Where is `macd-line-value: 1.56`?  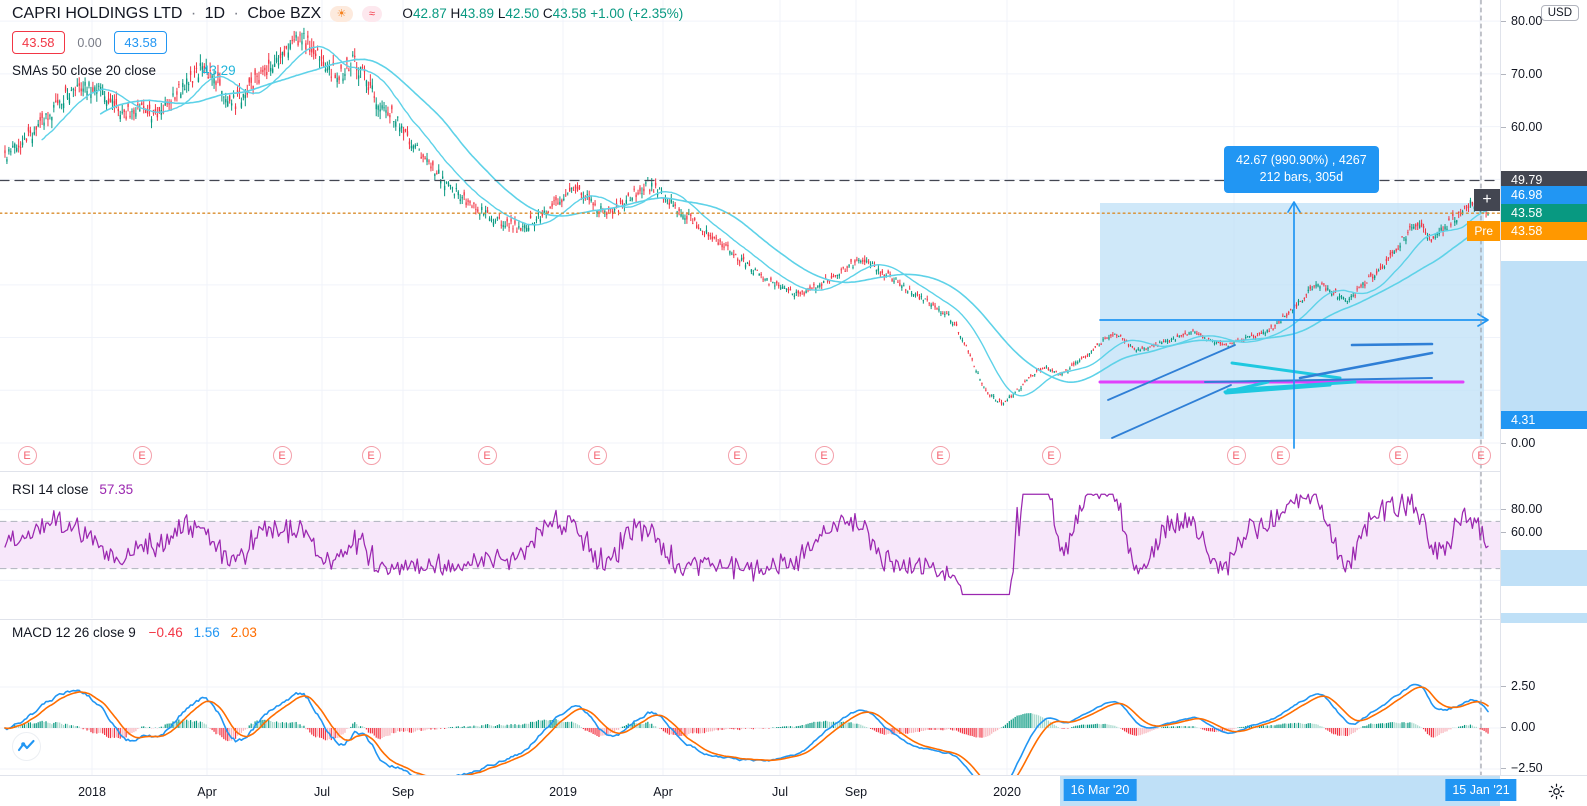 macd-line-value: 1.56 is located at coordinates (206, 632).